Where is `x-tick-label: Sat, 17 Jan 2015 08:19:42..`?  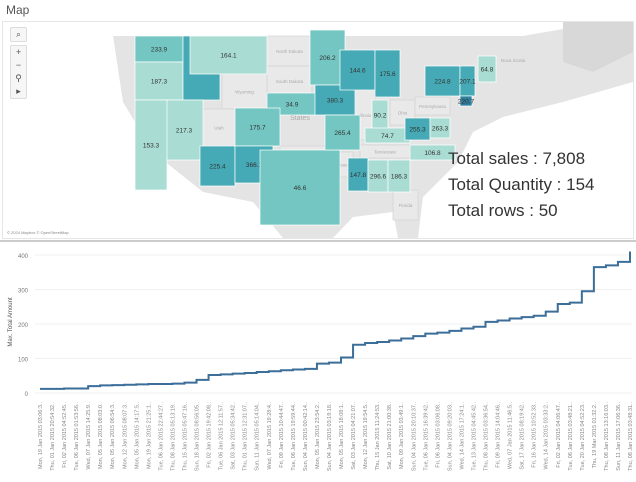 x-tick-label: Sat, 17 Jan 2015 08:19:42.. is located at coordinates (523, 436).